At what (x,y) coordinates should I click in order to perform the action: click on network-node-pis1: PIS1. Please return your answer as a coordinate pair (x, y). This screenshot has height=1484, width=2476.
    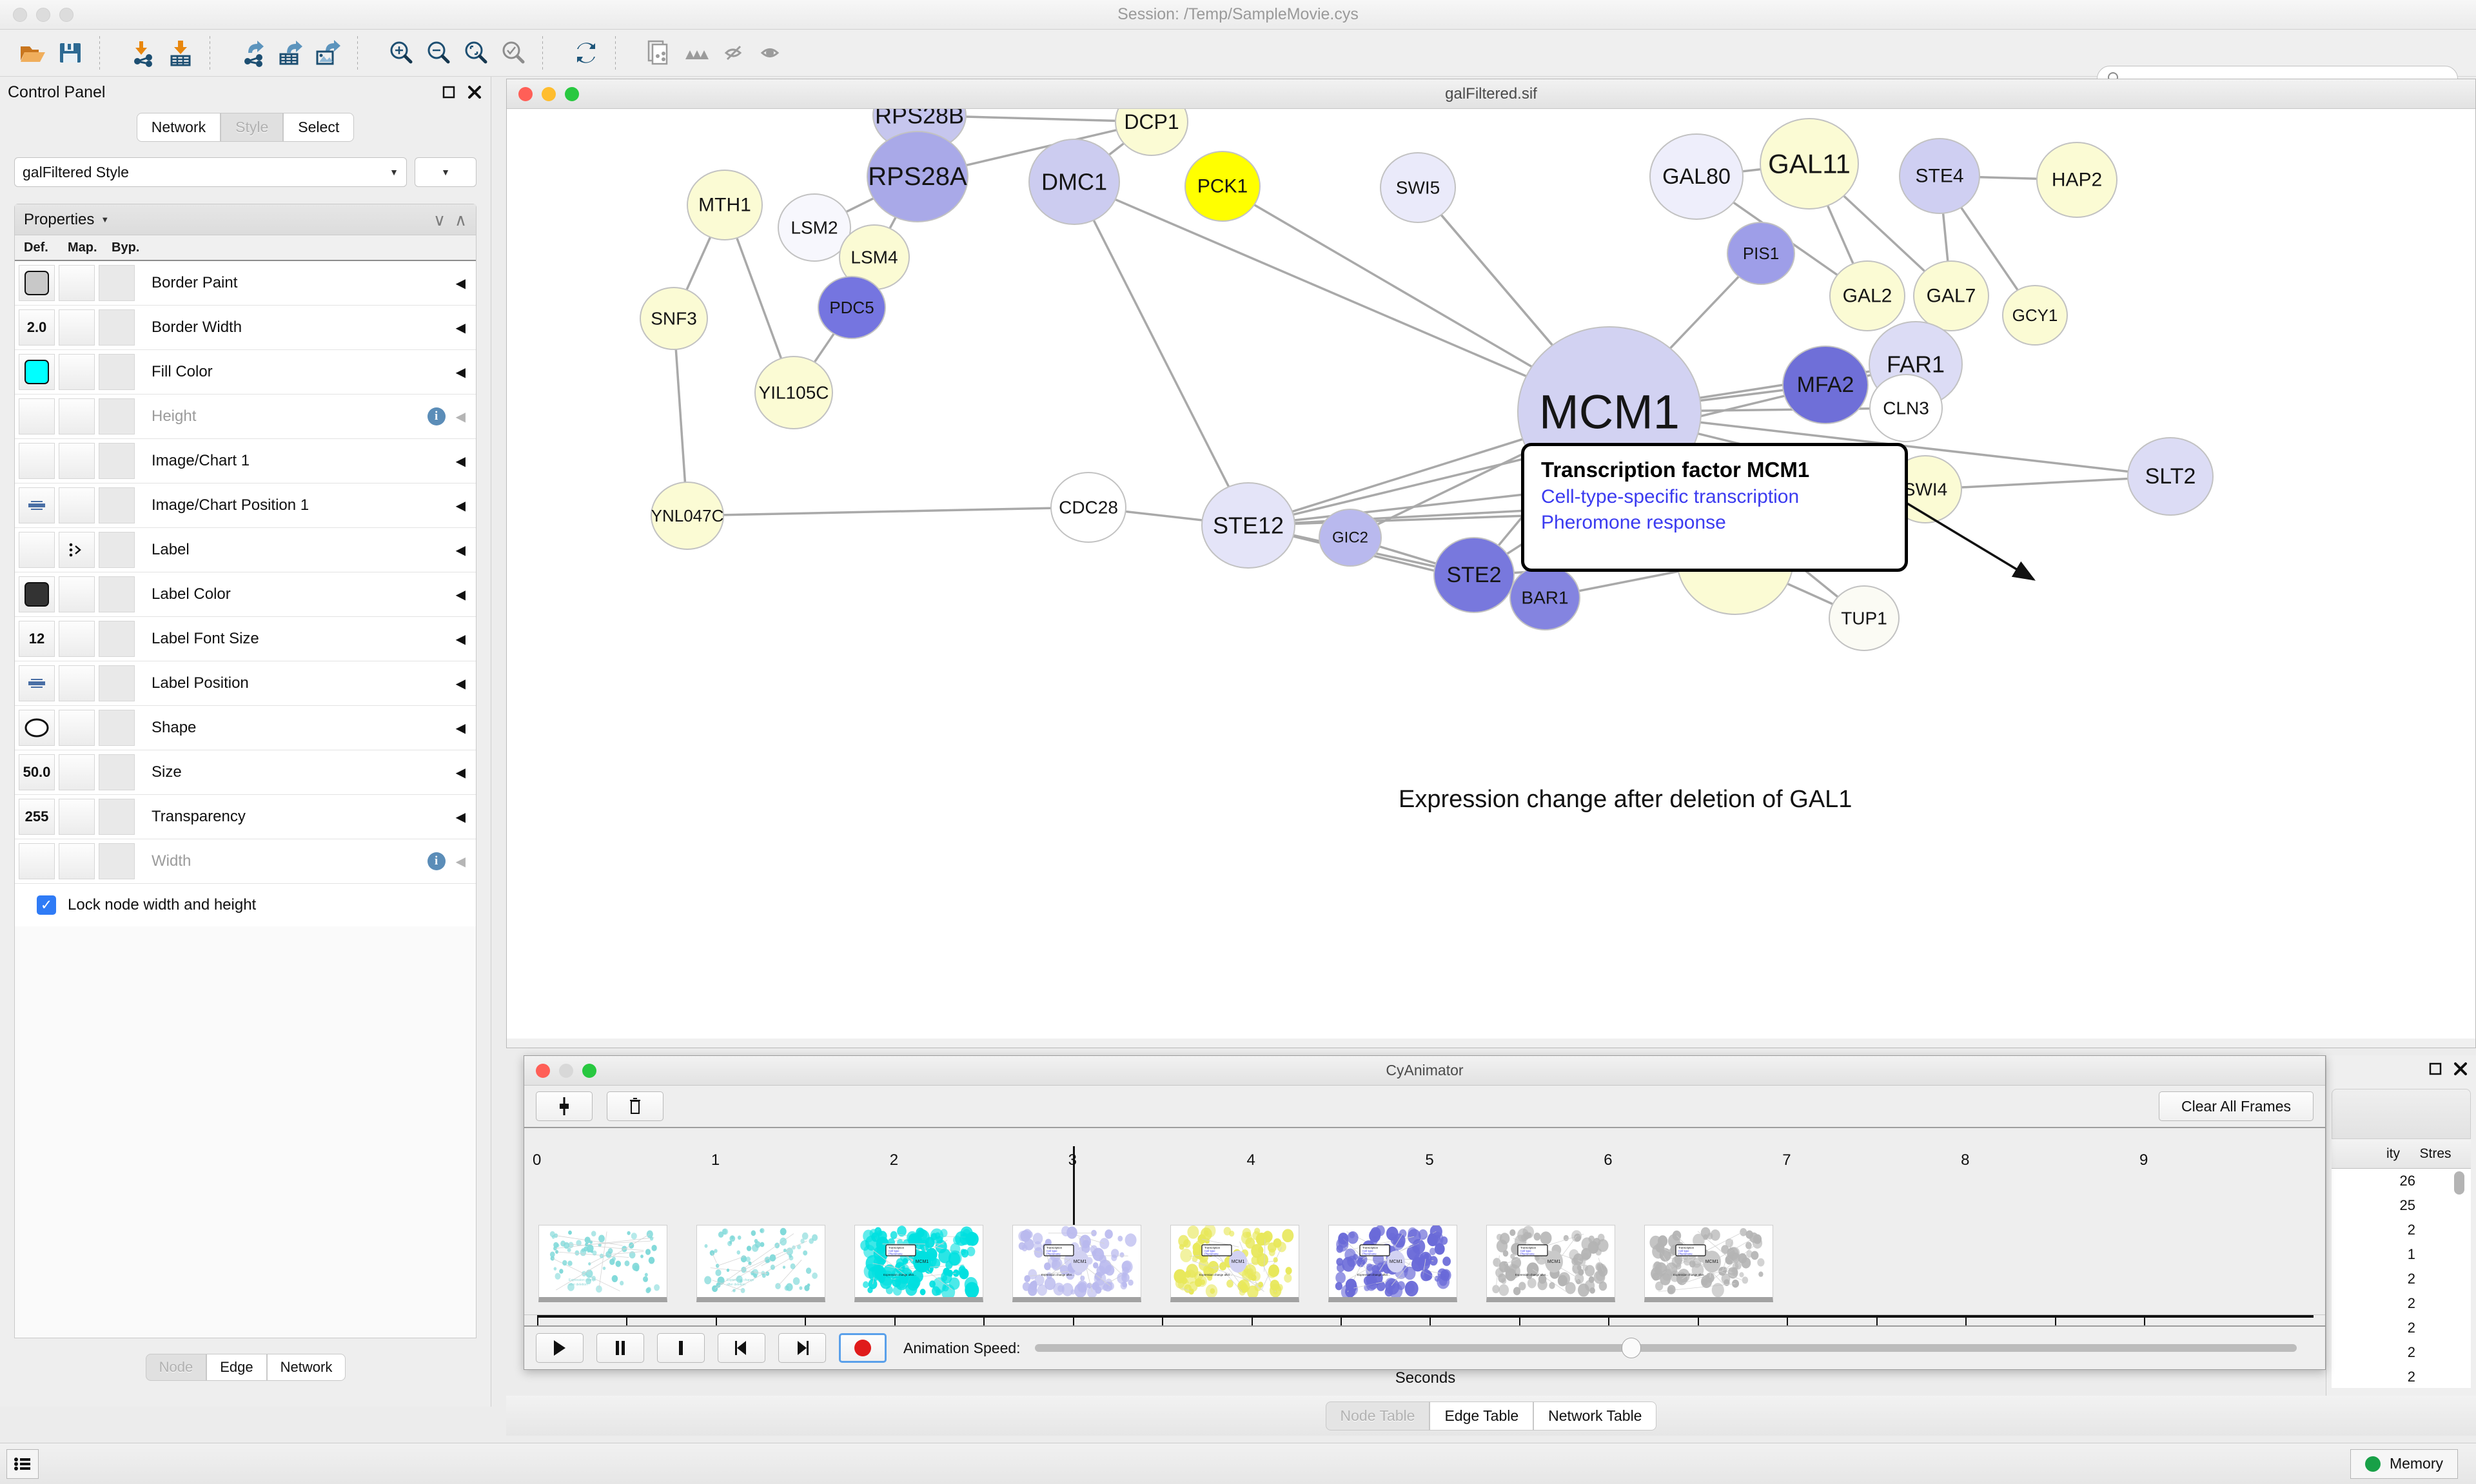
    Looking at the image, I should click on (1761, 253).